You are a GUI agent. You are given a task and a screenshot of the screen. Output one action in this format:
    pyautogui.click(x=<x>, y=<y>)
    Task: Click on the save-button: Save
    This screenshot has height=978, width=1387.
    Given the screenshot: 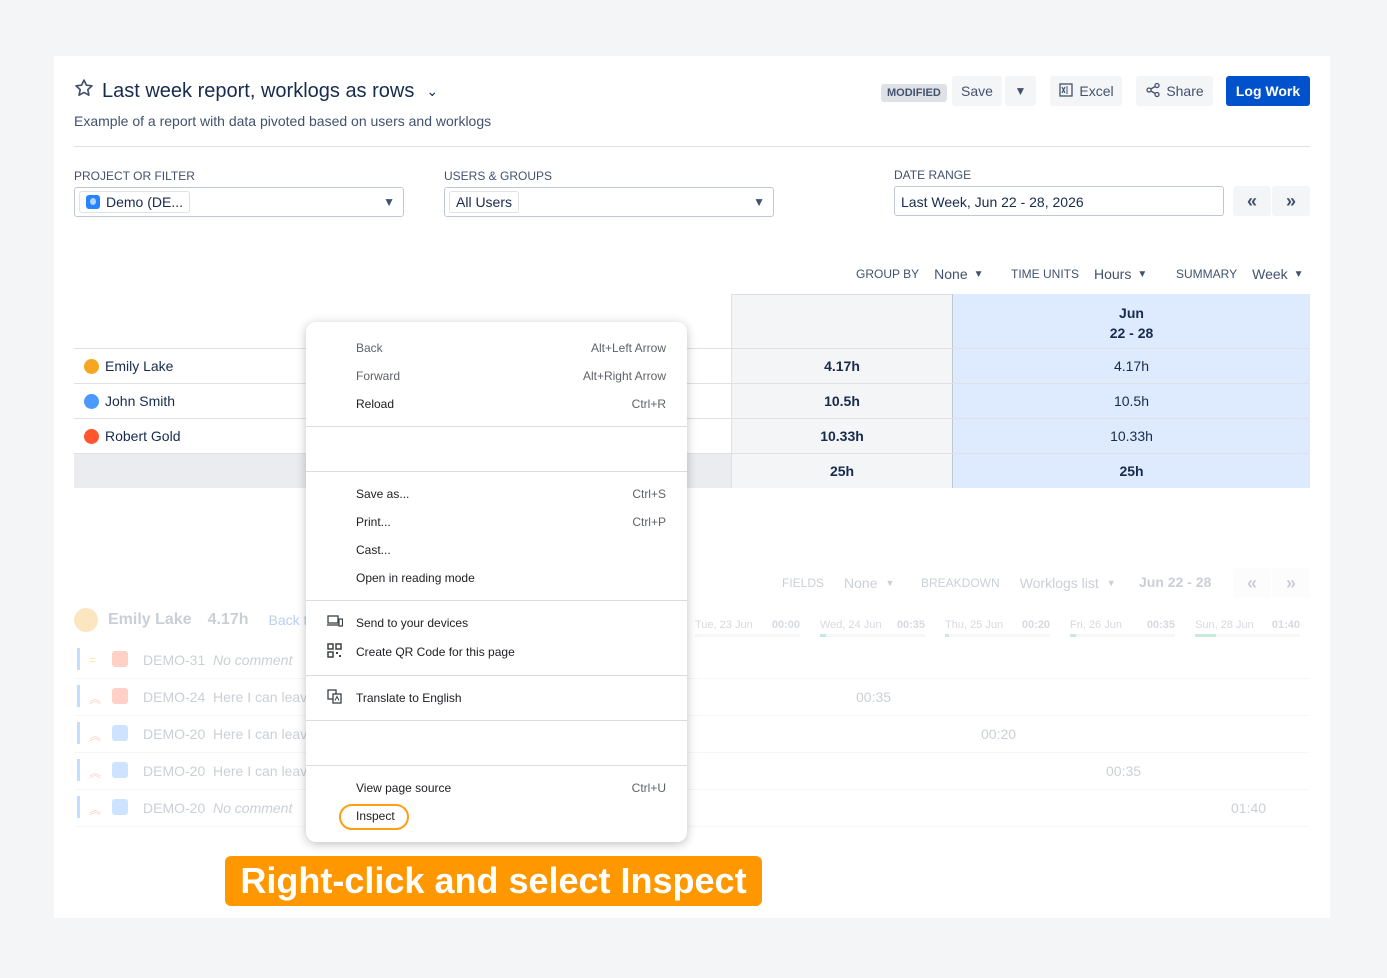 What is the action you would take?
    pyautogui.click(x=977, y=91)
    